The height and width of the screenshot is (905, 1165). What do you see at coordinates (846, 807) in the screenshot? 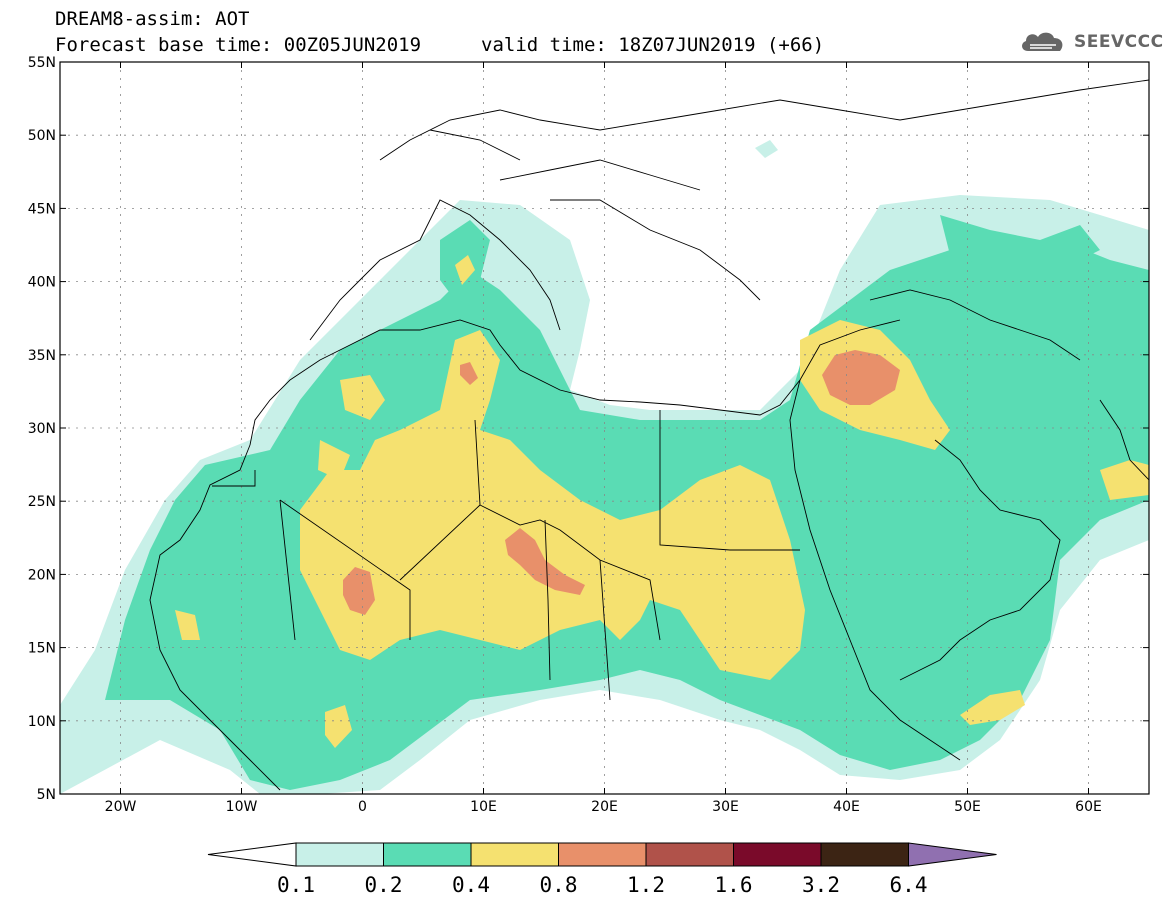
I see `lon-label: 40E` at bounding box center [846, 807].